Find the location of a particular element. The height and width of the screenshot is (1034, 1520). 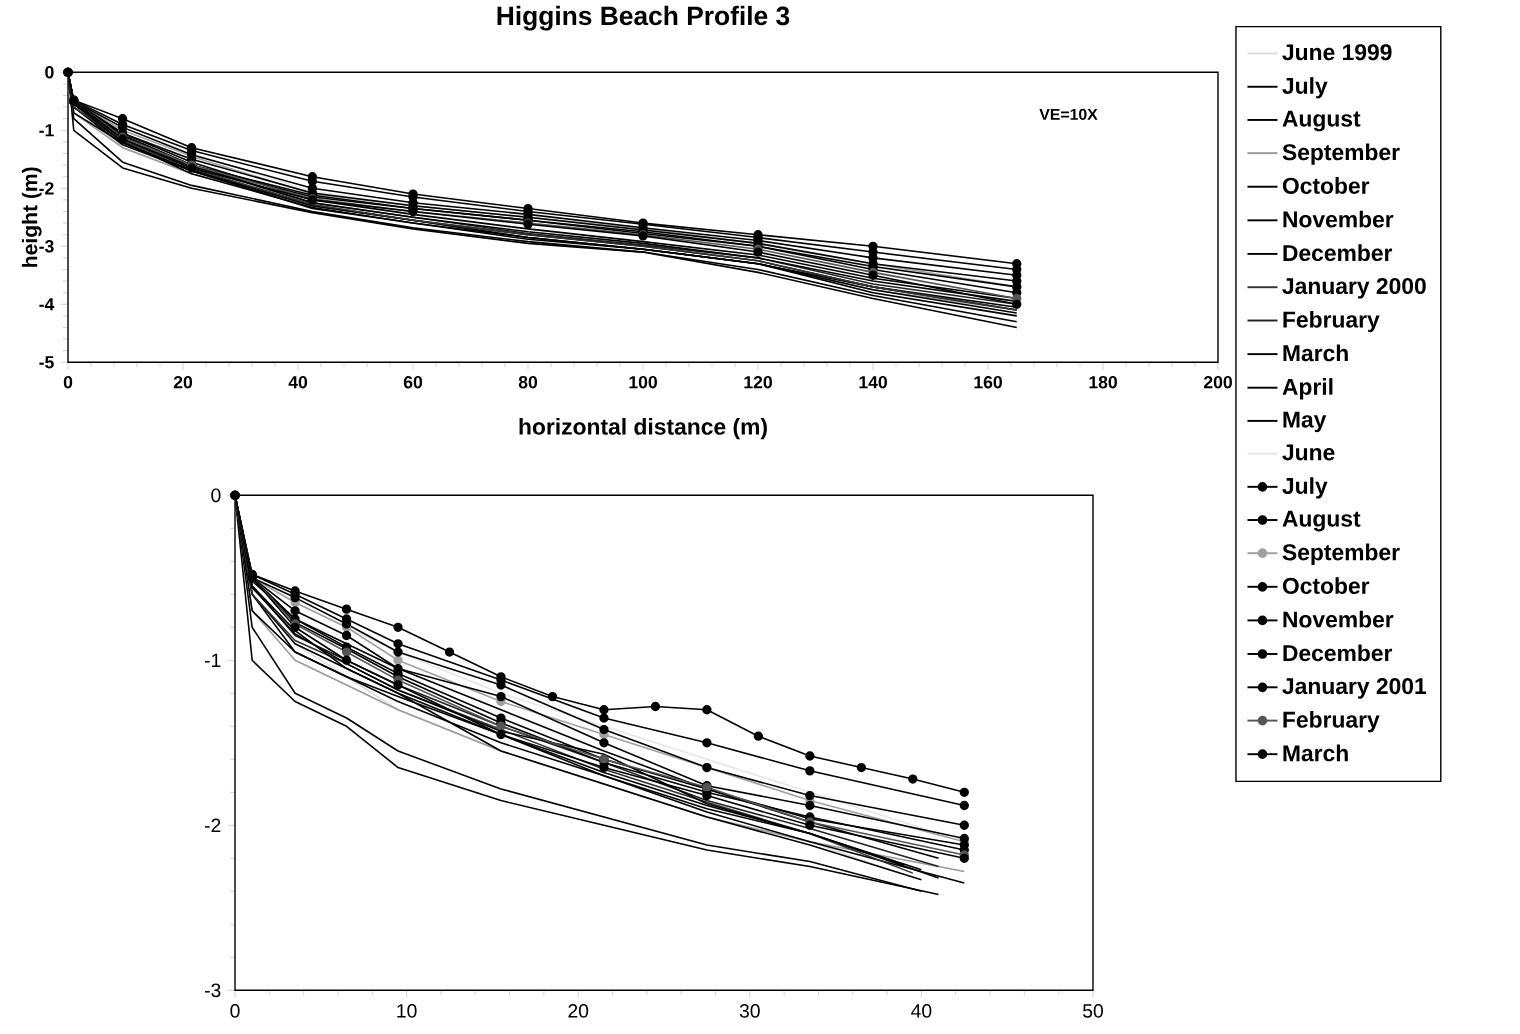

legend-label: January 2000 is located at coordinates (1354, 288).